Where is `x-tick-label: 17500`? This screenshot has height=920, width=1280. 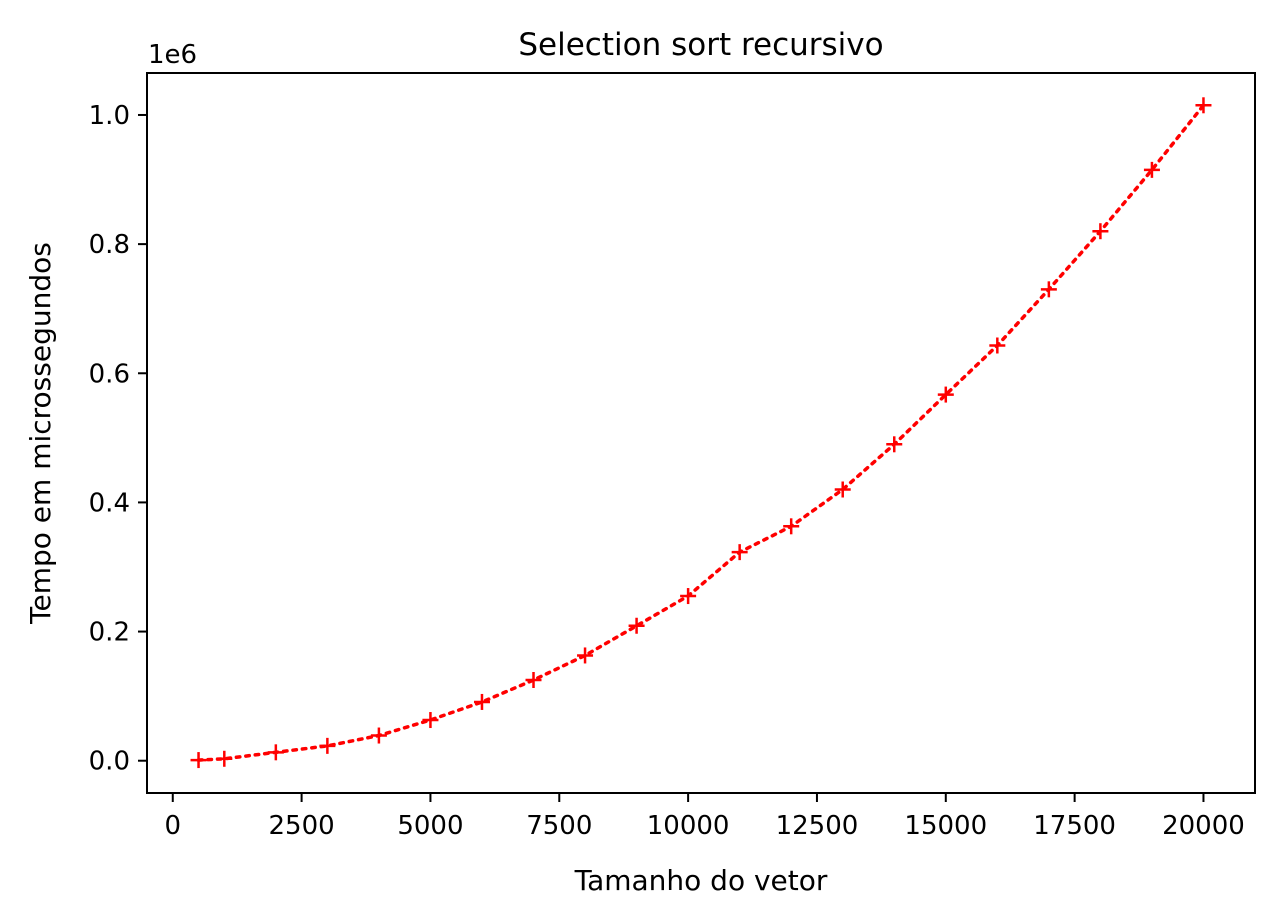 x-tick-label: 17500 is located at coordinates (1074, 826).